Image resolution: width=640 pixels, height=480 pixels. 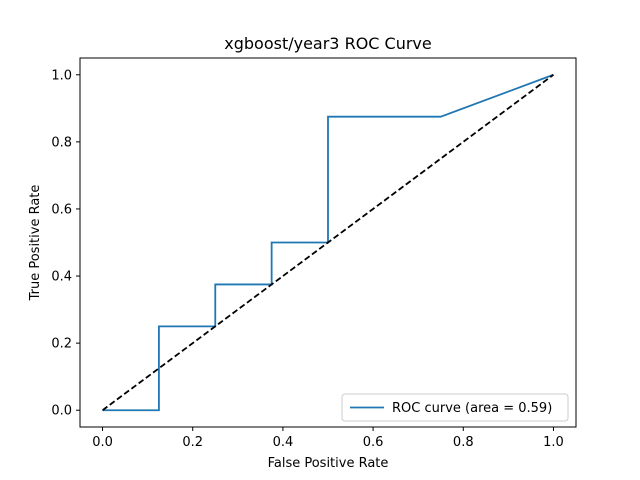 I want to click on x-tick-label: 1.0, so click(x=553, y=442).